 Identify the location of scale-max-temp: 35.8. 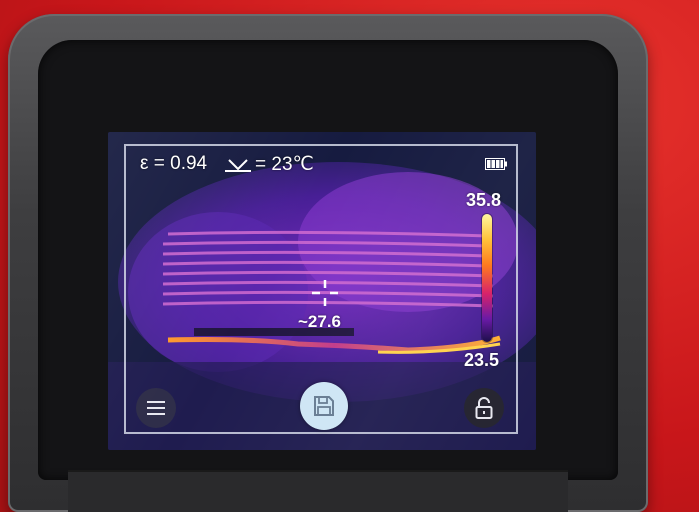
(484, 200).